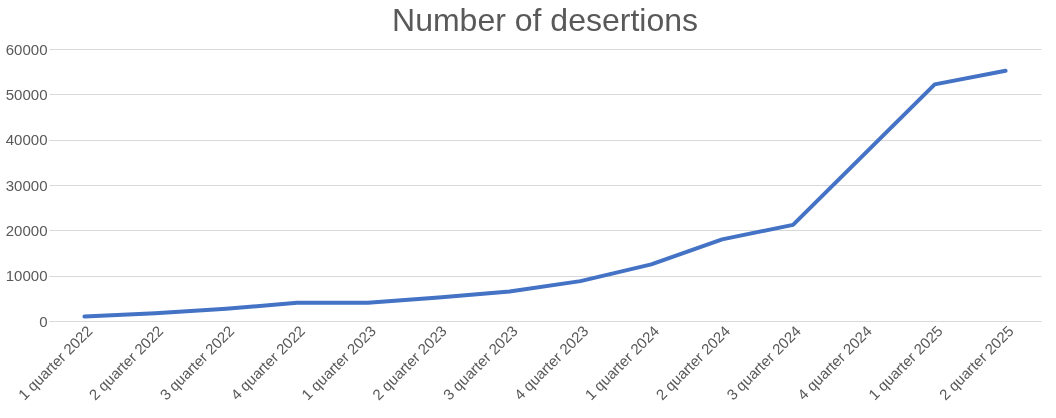 The height and width of the screenshot is (418, 1056). I want to click on y-tick-label: 10000, so click(26, 276).